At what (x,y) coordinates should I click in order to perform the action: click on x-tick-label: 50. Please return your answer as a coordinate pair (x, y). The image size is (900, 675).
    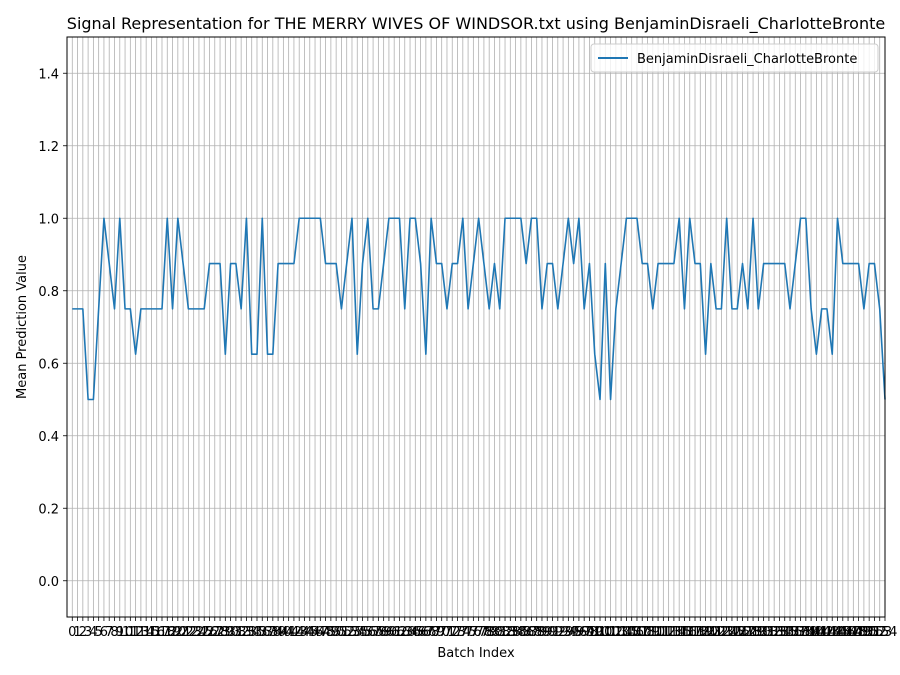
    Looking at the image, I should click on (336, 632).